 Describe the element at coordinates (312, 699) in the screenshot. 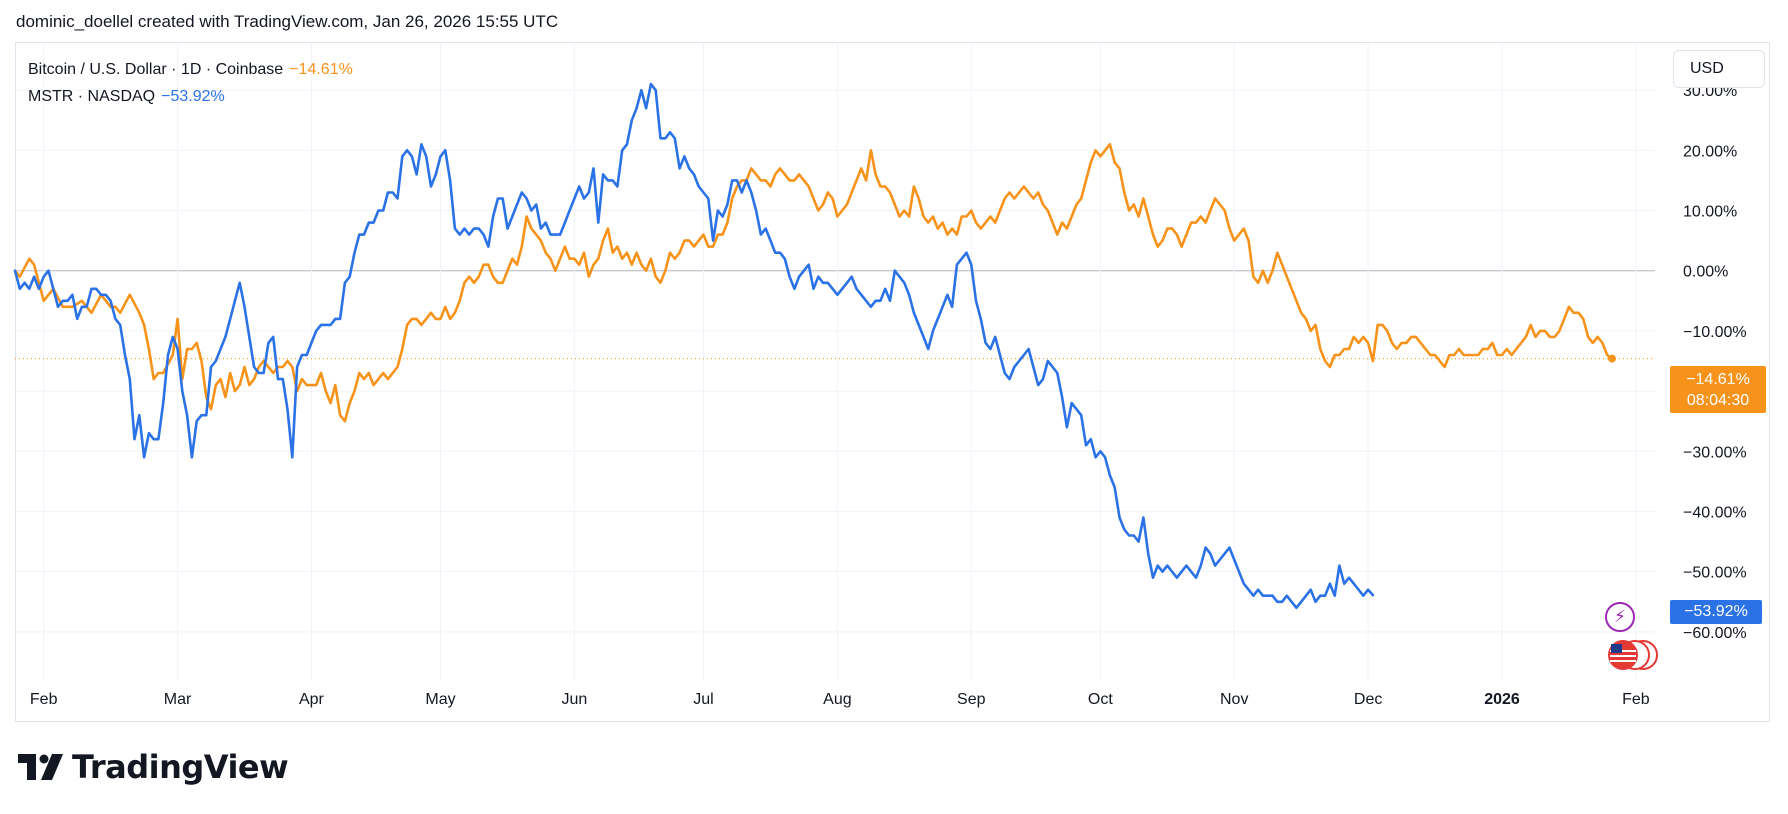

I see `x-tick-label: Apr` at that location.